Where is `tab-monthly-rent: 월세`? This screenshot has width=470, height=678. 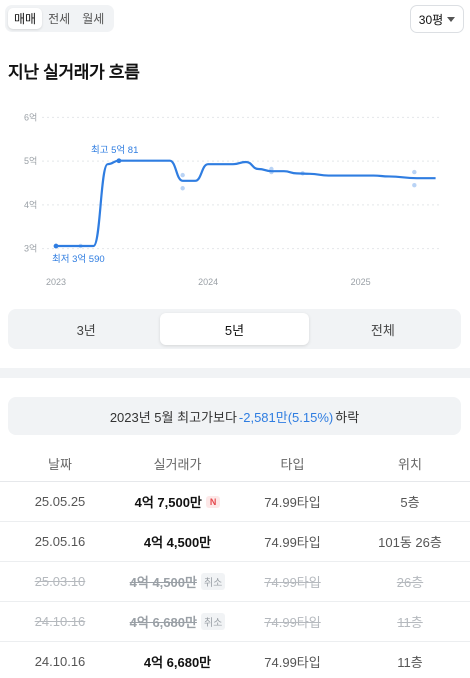 tab-monthly-rent: 월세 is located at coordinates (93, 19).